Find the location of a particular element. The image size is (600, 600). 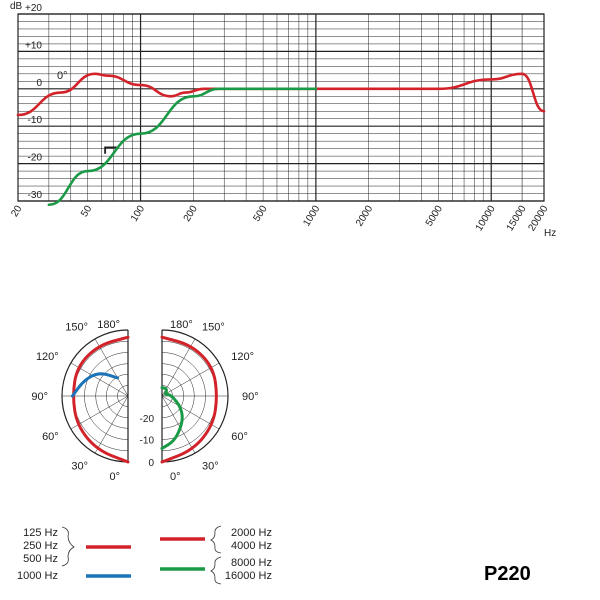

x-tick-label: 15000 is located at coordinates (517, 218).